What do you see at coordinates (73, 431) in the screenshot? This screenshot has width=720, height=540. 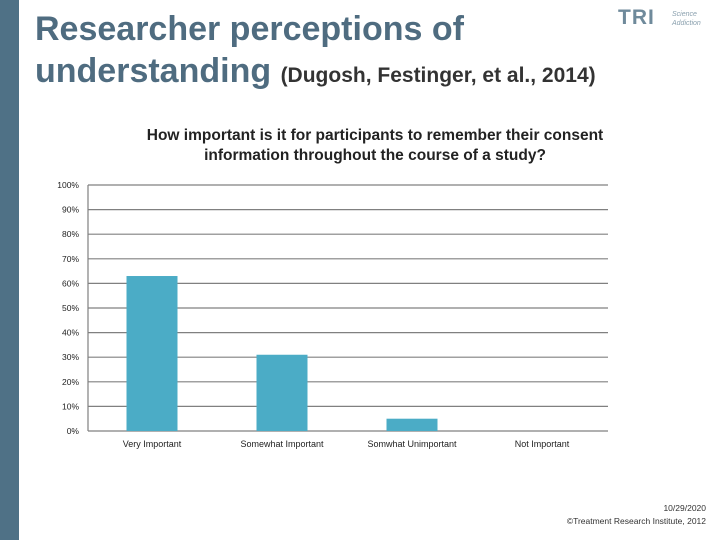 I see `y-tick-label: 0%` at bounding box center [73, 431].